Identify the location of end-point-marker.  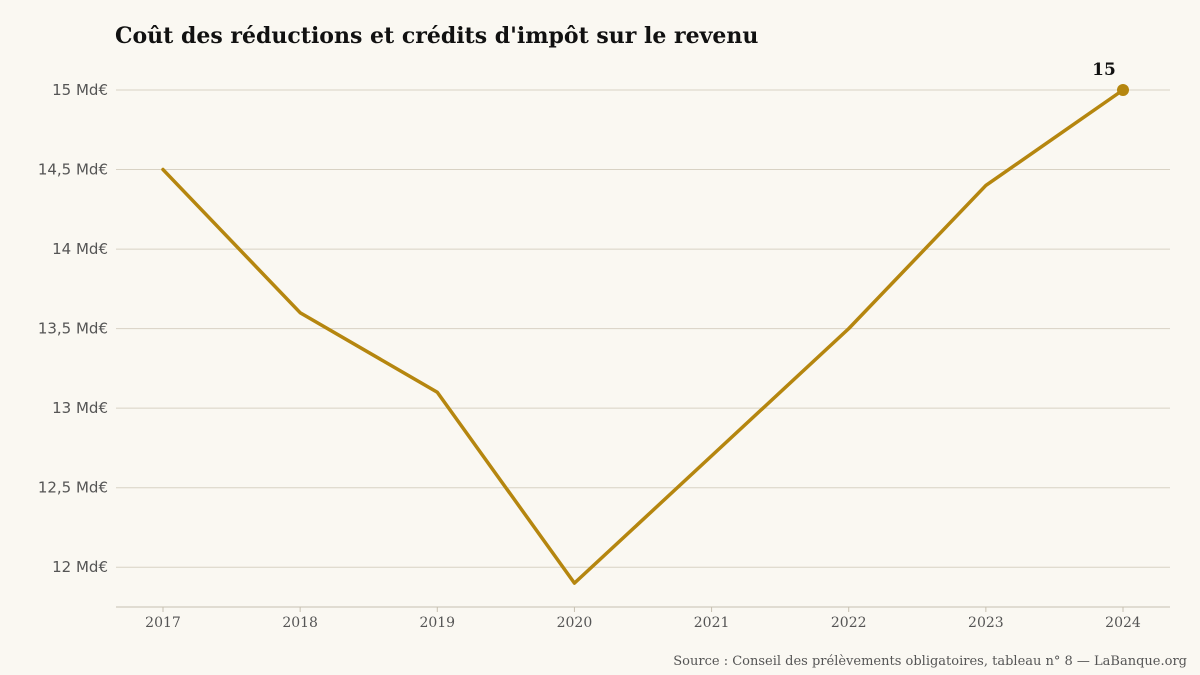
(1123, 90).